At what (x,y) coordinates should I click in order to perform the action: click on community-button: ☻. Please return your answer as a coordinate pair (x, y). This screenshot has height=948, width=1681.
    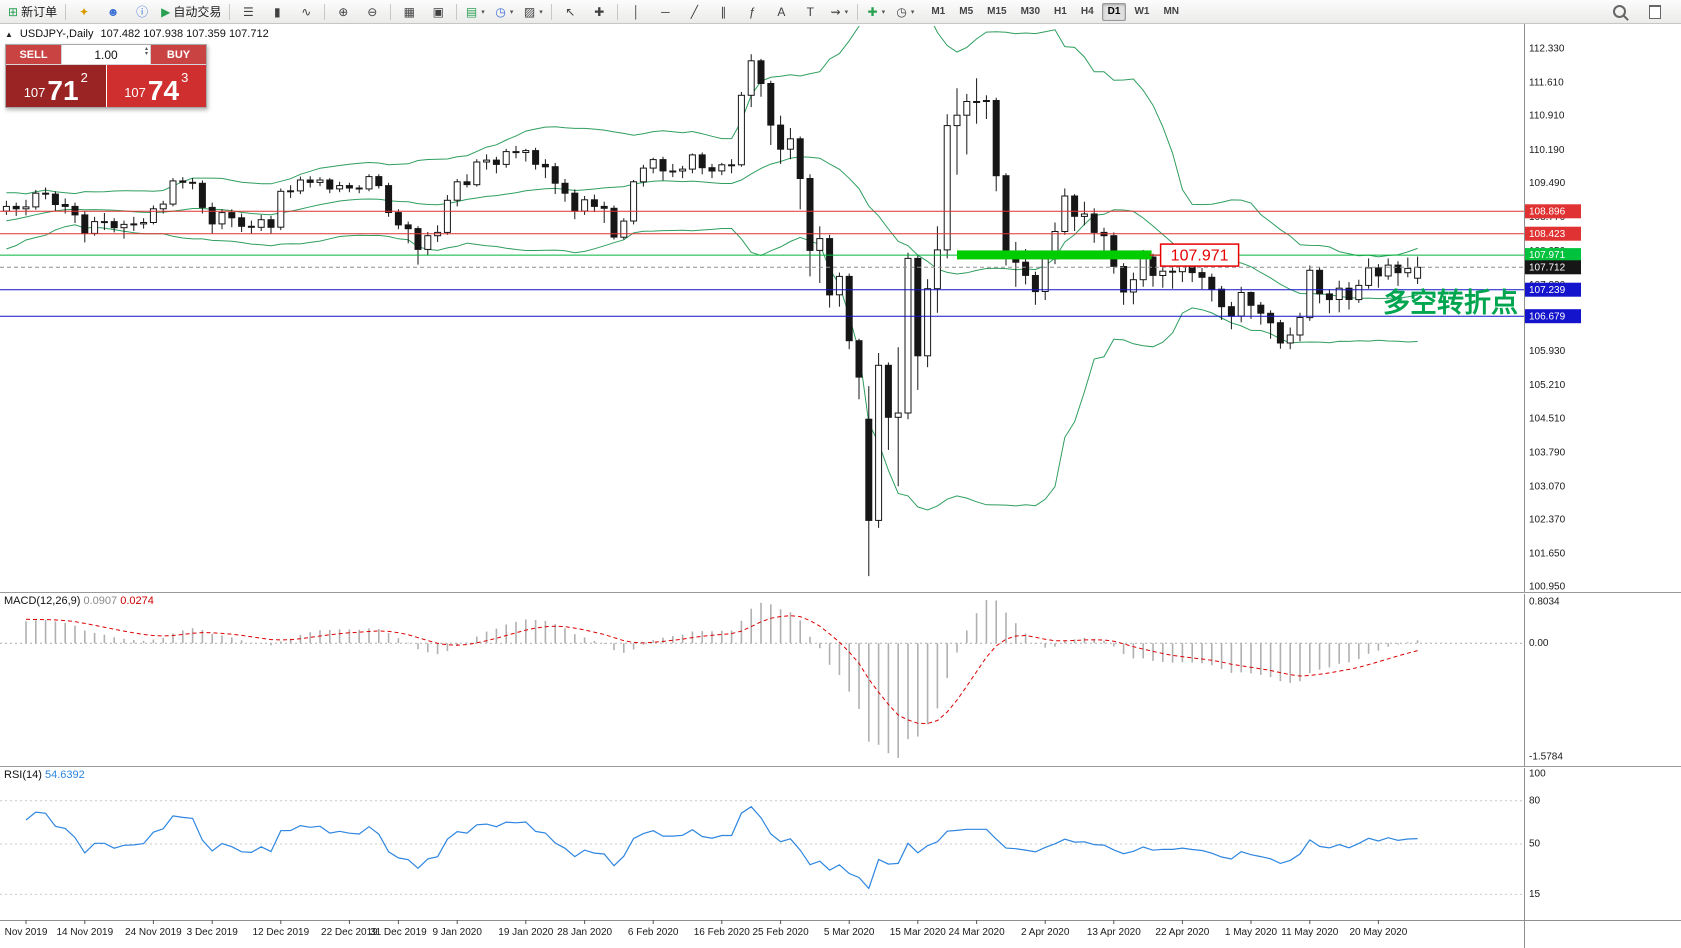
    Looking at the image, I should click on (113, 12).